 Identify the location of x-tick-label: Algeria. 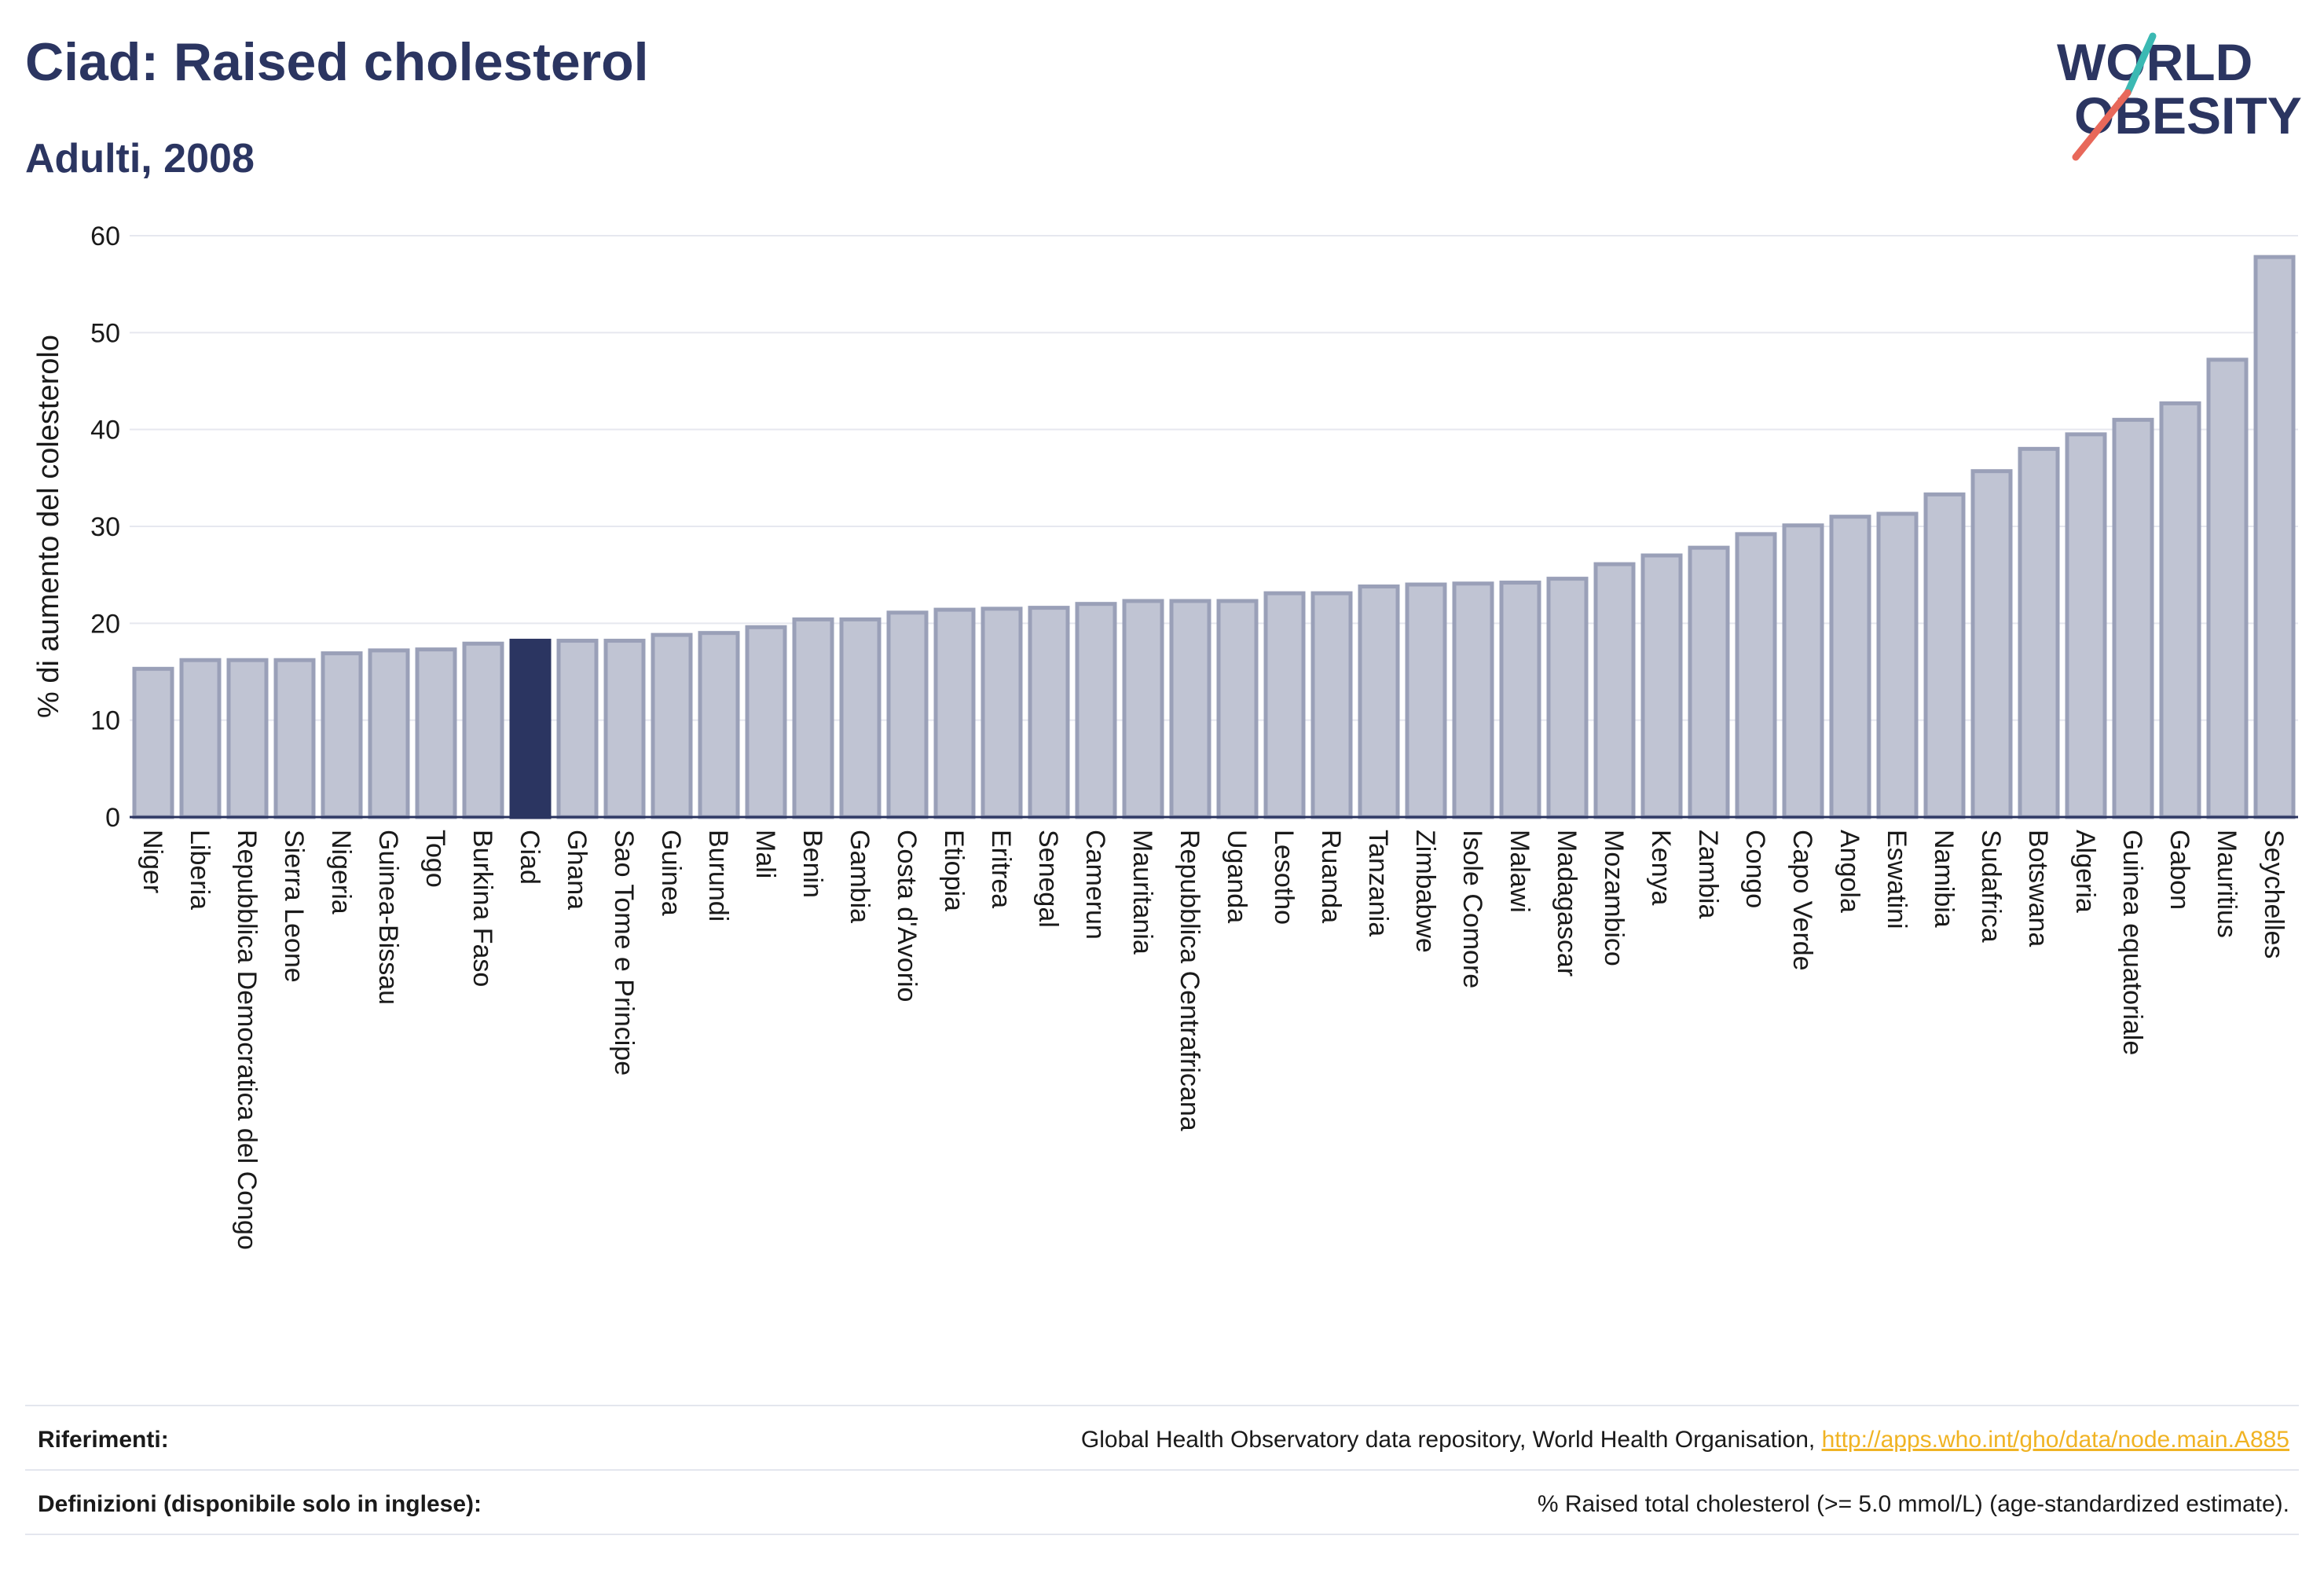
(2085, 871).